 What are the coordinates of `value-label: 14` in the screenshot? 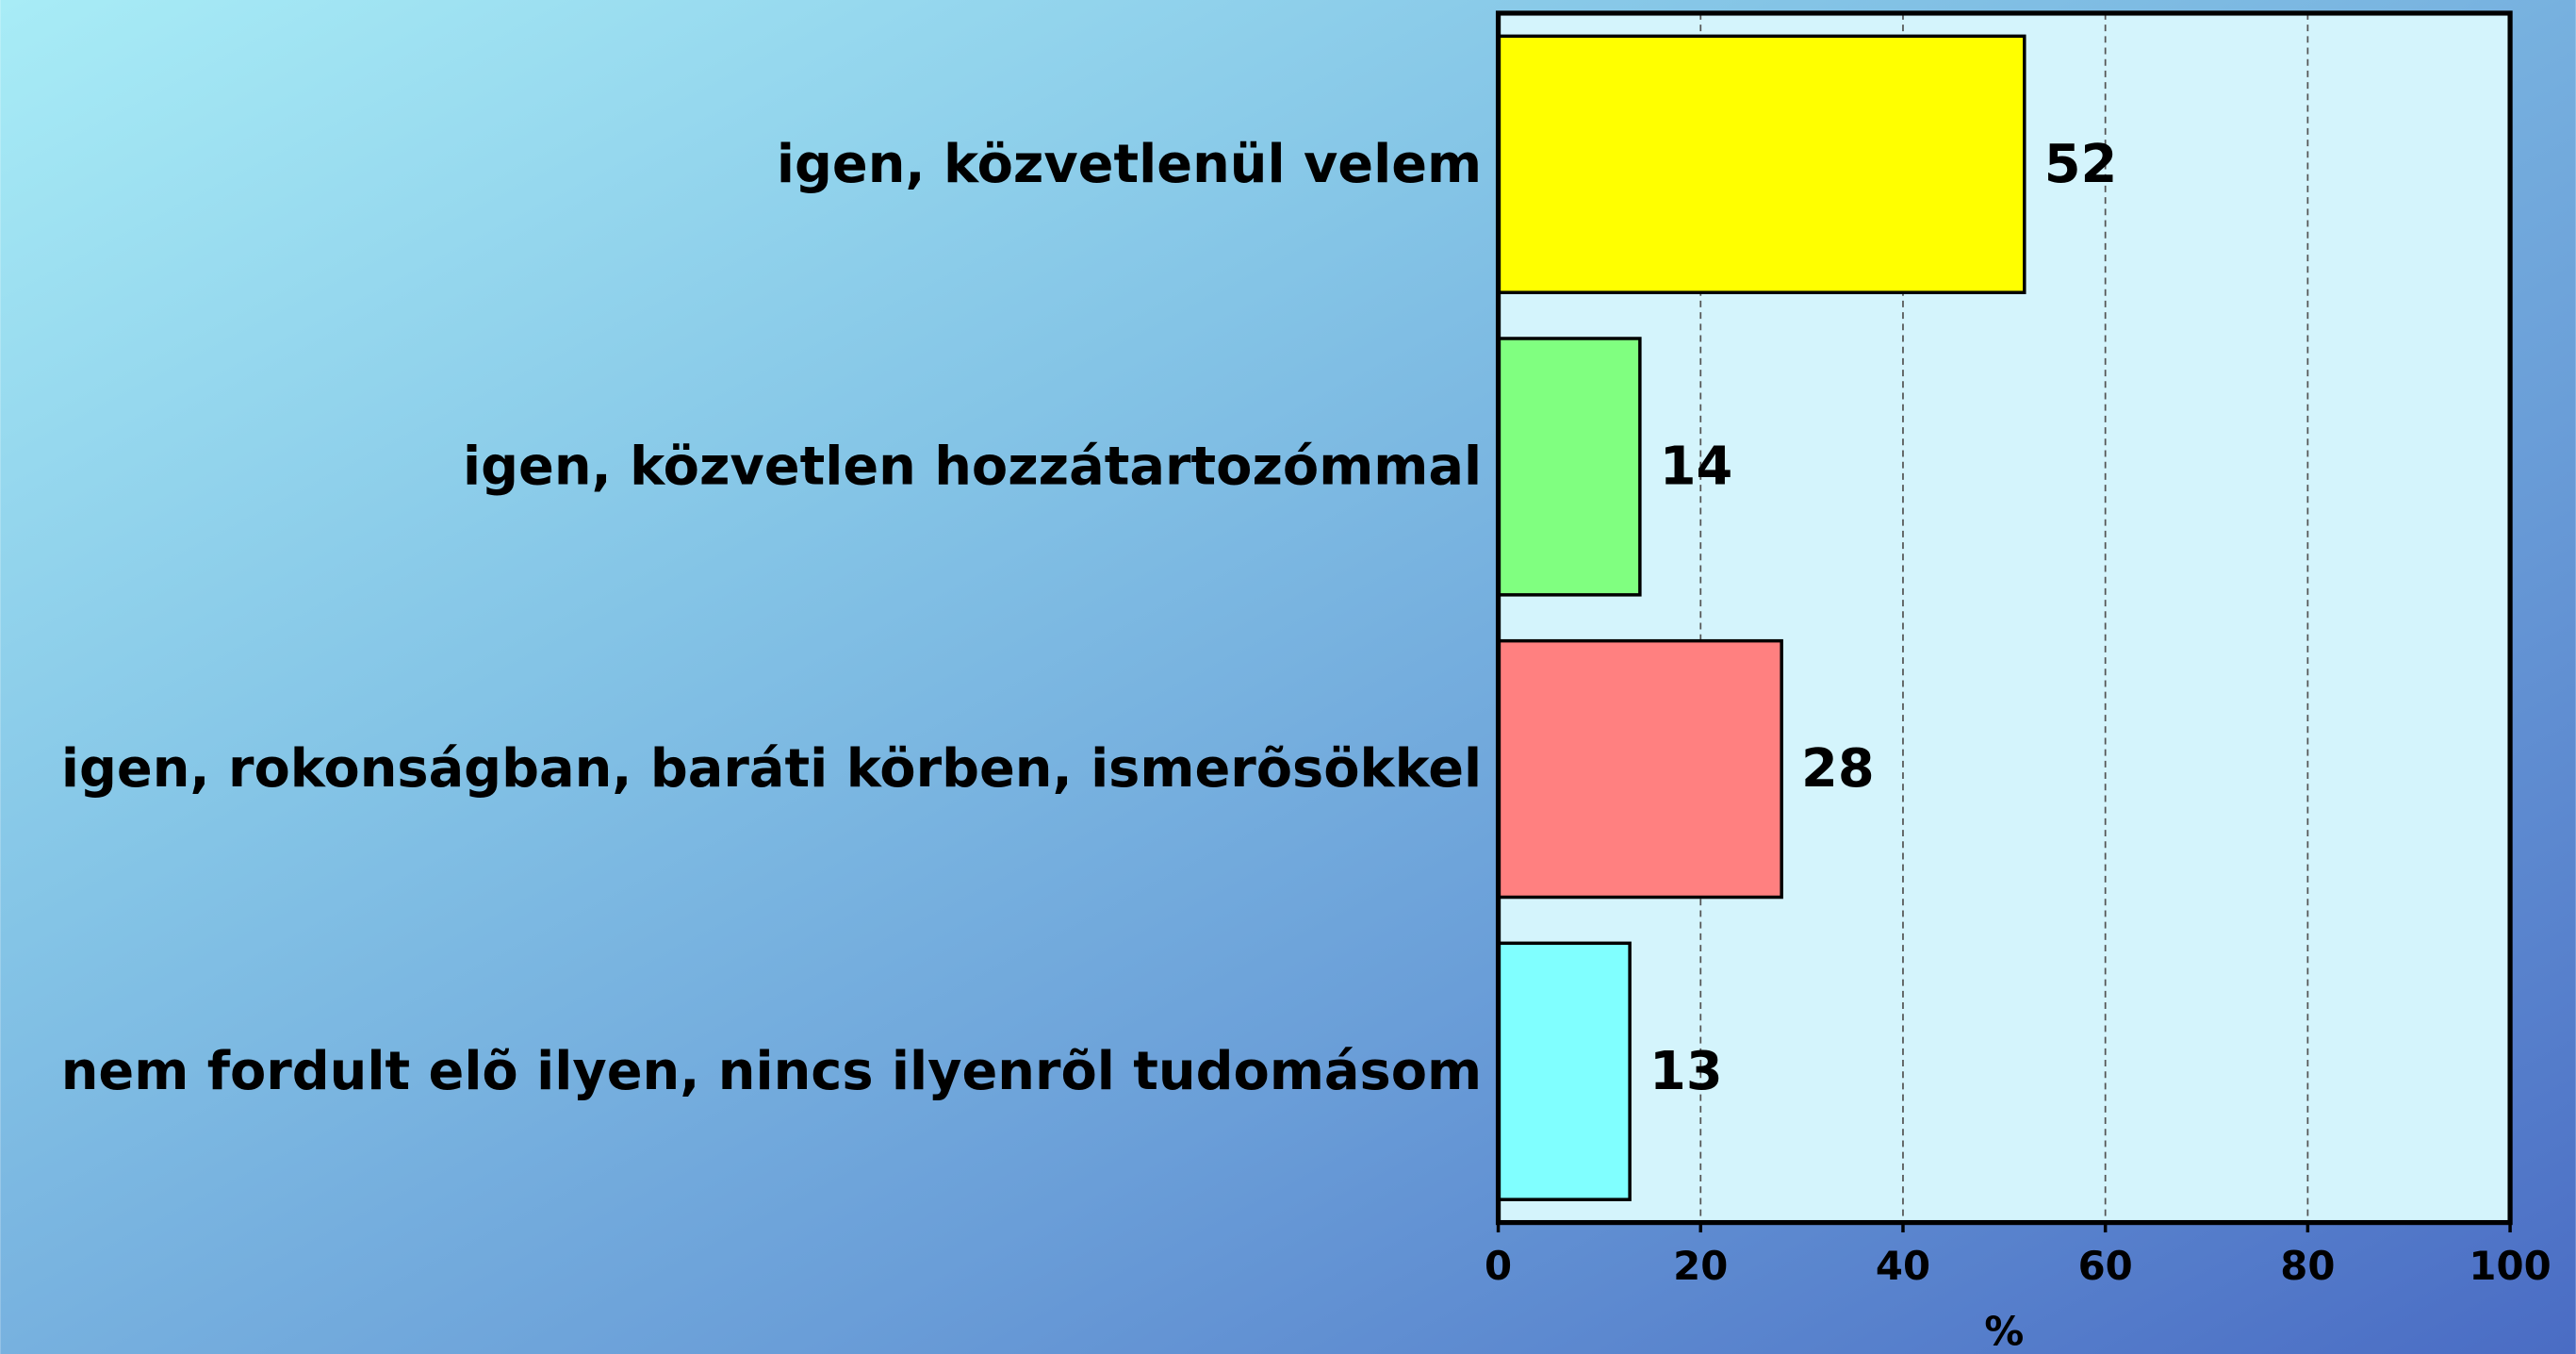 It's located at (1696, 467).